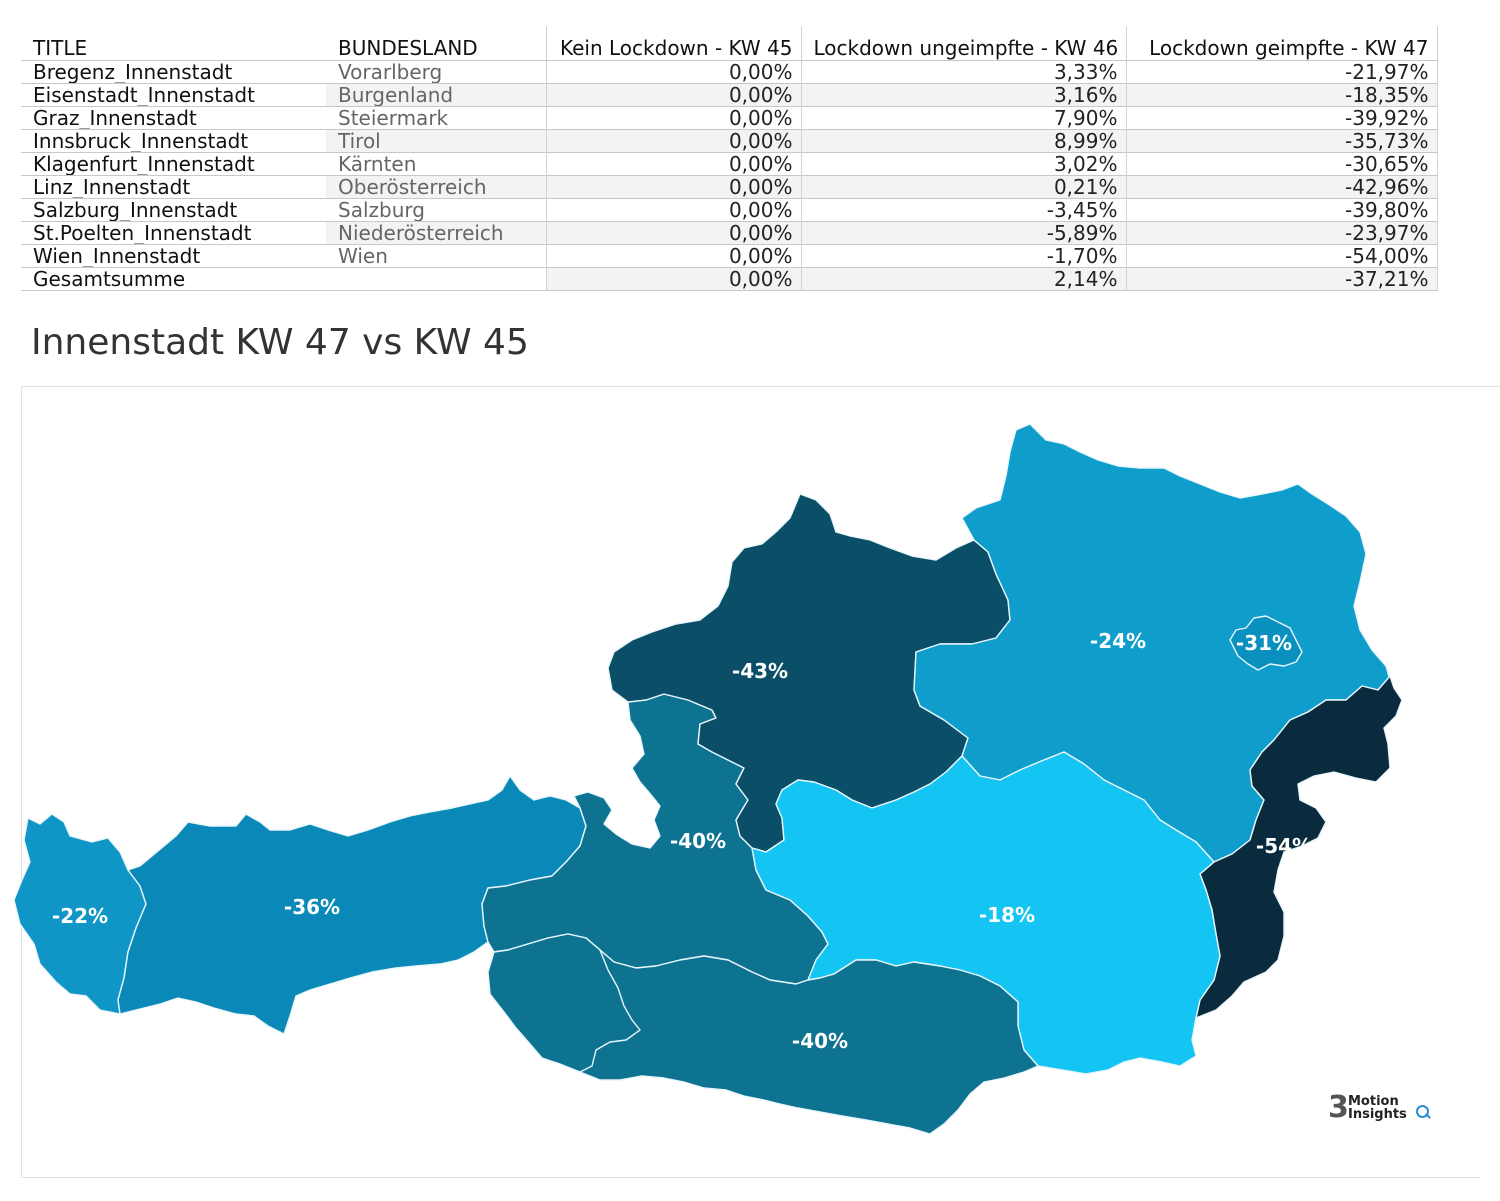 This screenshot has height=1201, width=1500. I want to click on region-kaernten-shape, so click(763, 1034).